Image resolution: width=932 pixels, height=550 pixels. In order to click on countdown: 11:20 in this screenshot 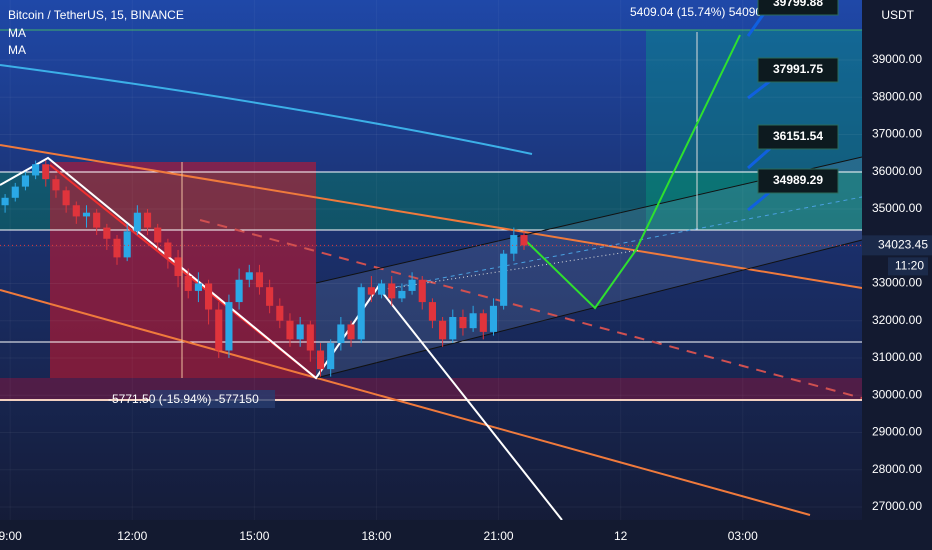, I will do `click(909, 266)`.